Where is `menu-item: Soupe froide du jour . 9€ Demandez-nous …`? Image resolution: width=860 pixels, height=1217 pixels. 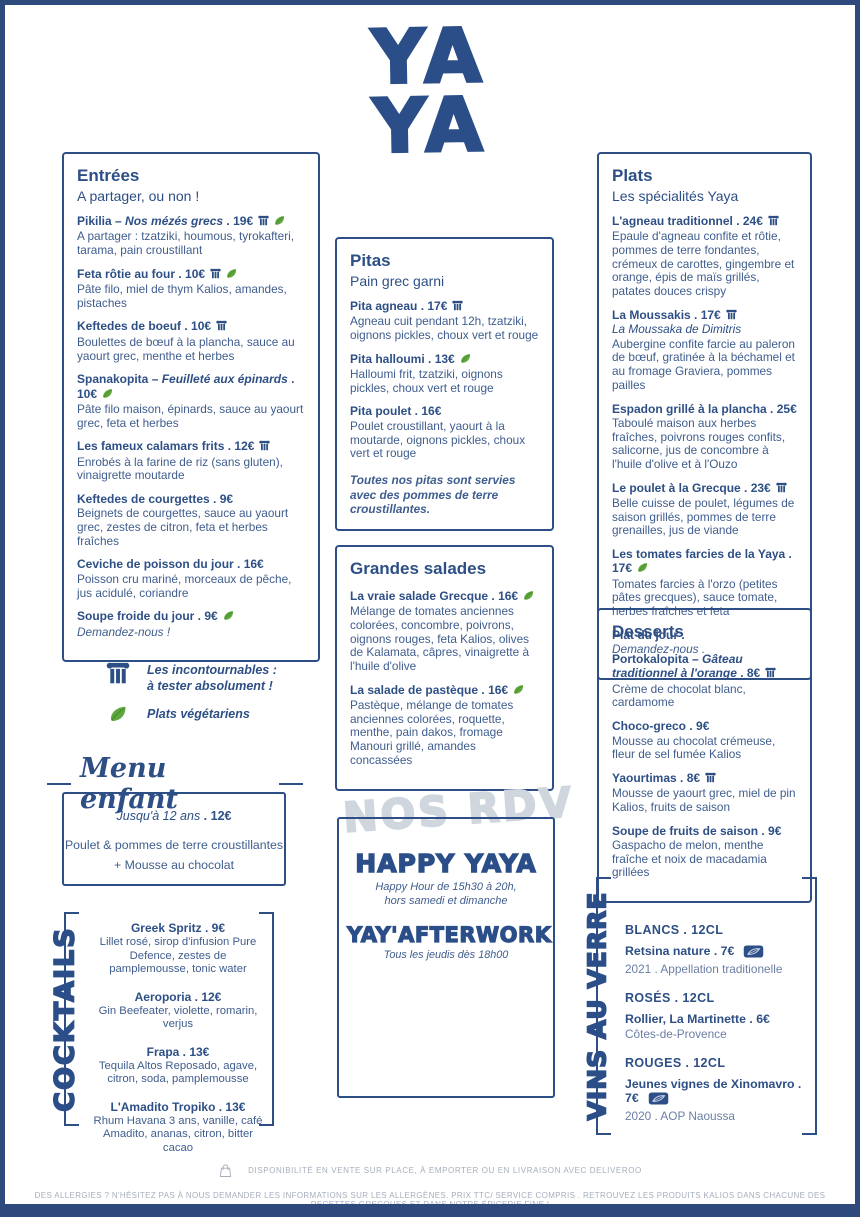
menu-item: Soupe froide du jour . 9€ Demandez-nous … is located at coordinates (191, 624).